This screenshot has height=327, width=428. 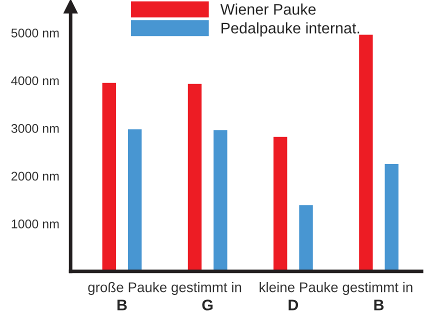 I want to click on legend-label: Wiener Pauke, so click(x=268, y=9).